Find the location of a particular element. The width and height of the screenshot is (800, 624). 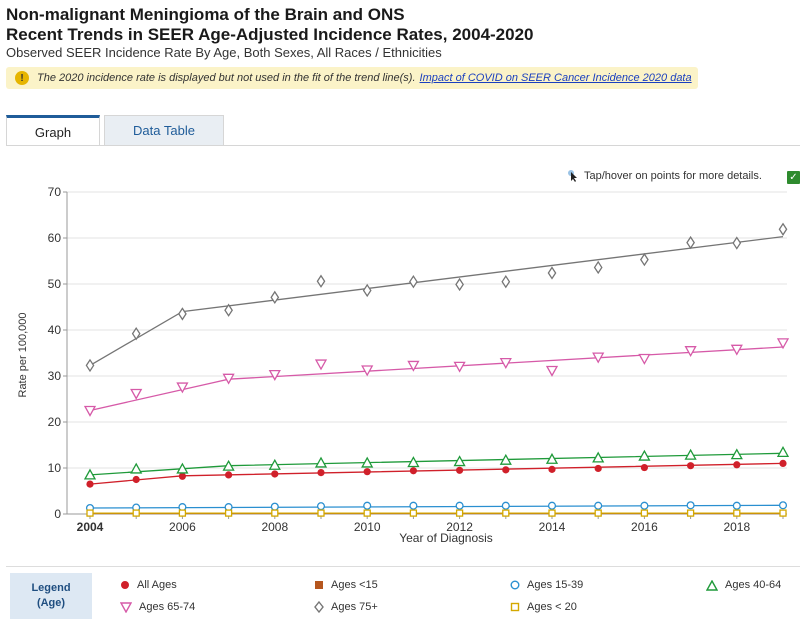

legend-item-ages-65-74: Ages 65-74 is located at coordinates (157, 607).